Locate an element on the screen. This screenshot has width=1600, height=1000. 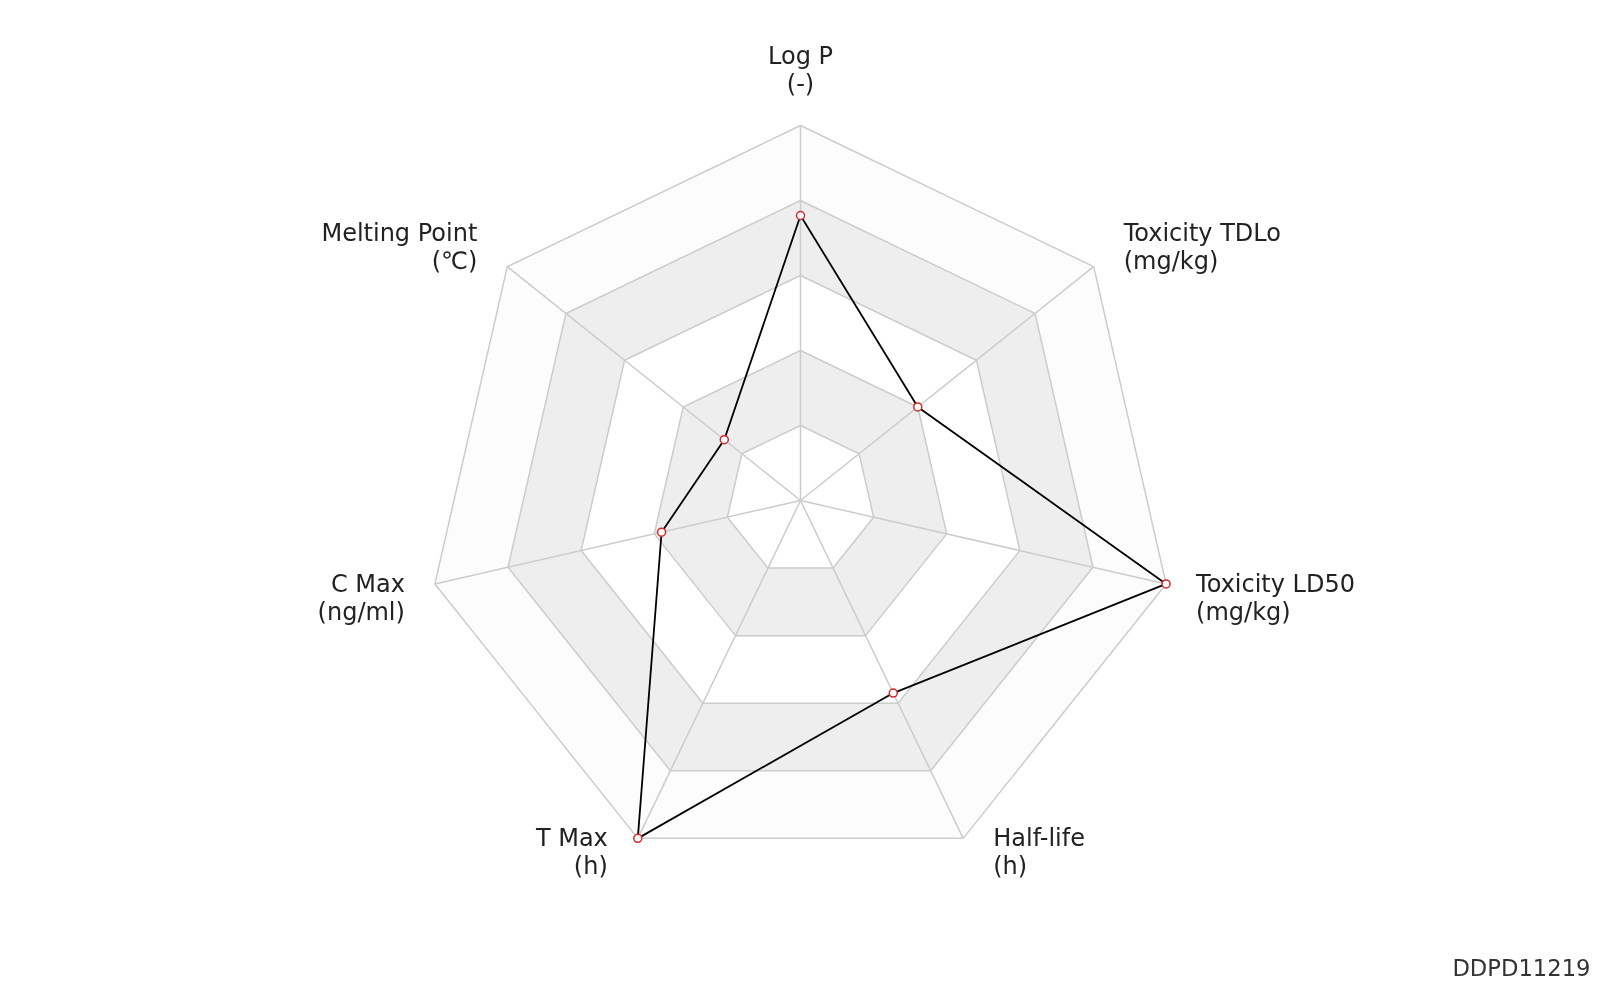
spoke-label: Toxicity LD50 (mg/kg) is located at coordinates (1275, 597).